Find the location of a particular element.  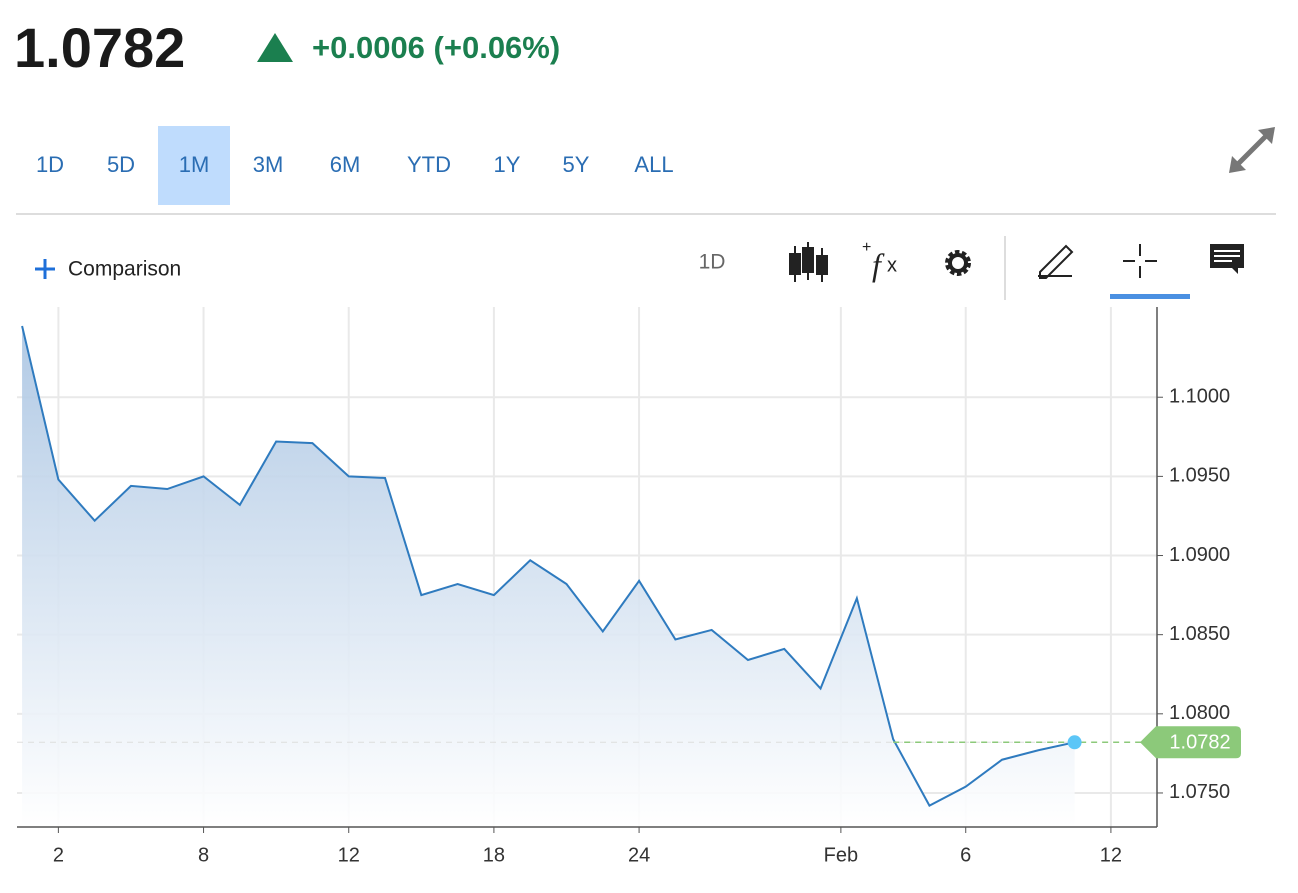

candlestick-icon is located at coordinates (808, 262).